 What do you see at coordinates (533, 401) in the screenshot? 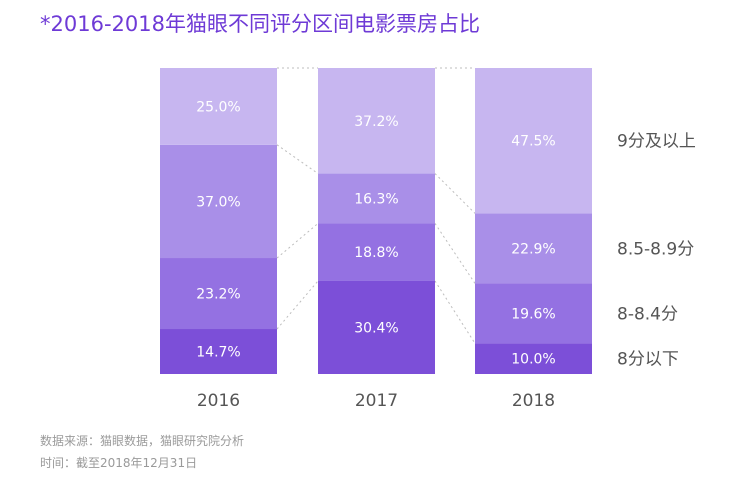
I see `x-axis-tick-label: 2018` at bounding box center [533, 401].